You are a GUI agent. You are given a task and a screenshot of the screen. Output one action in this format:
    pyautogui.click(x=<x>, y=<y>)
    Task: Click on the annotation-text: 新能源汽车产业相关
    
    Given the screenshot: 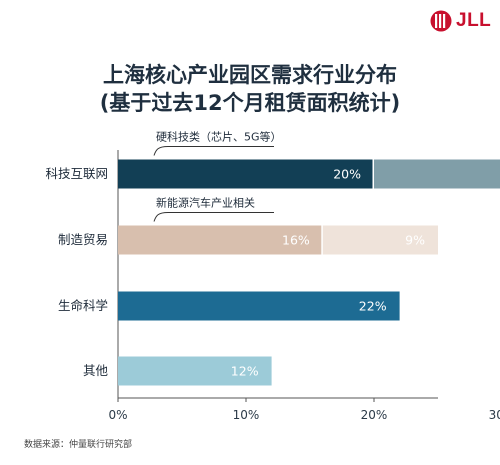 What is the action you would take?
    pyautogui.click(x=205, y=203)
    